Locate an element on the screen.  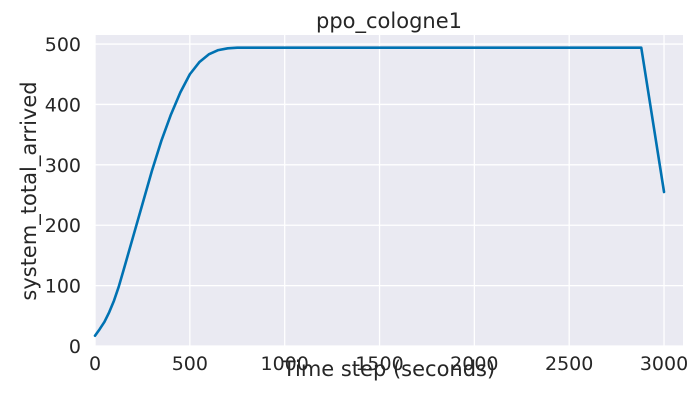
x-tick-label: 1500 is located at coordinates (379, 364).